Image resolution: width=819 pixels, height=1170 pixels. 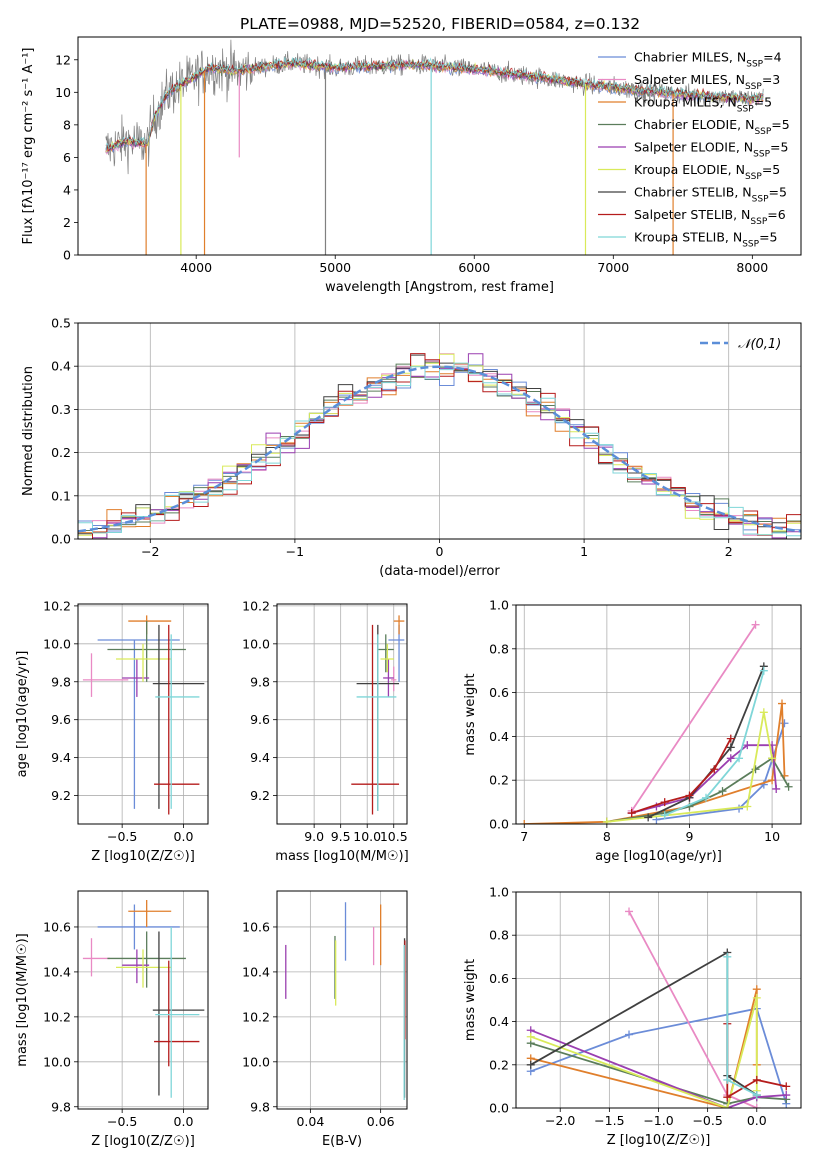 I want to click on y-tick-label: 0.2, so click(x=499, y=1064).